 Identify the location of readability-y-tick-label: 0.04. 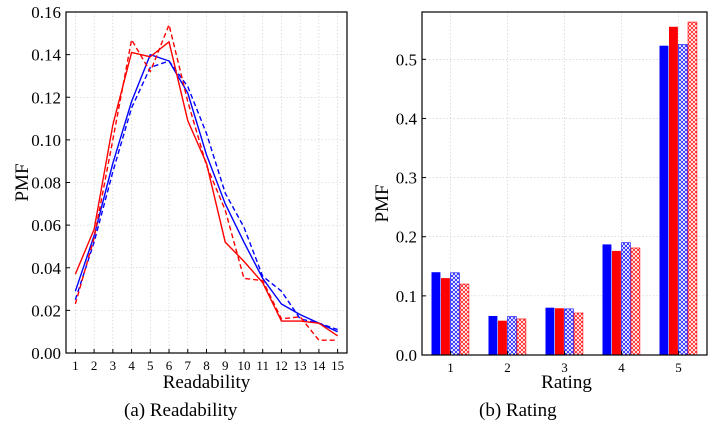
(46, 268).